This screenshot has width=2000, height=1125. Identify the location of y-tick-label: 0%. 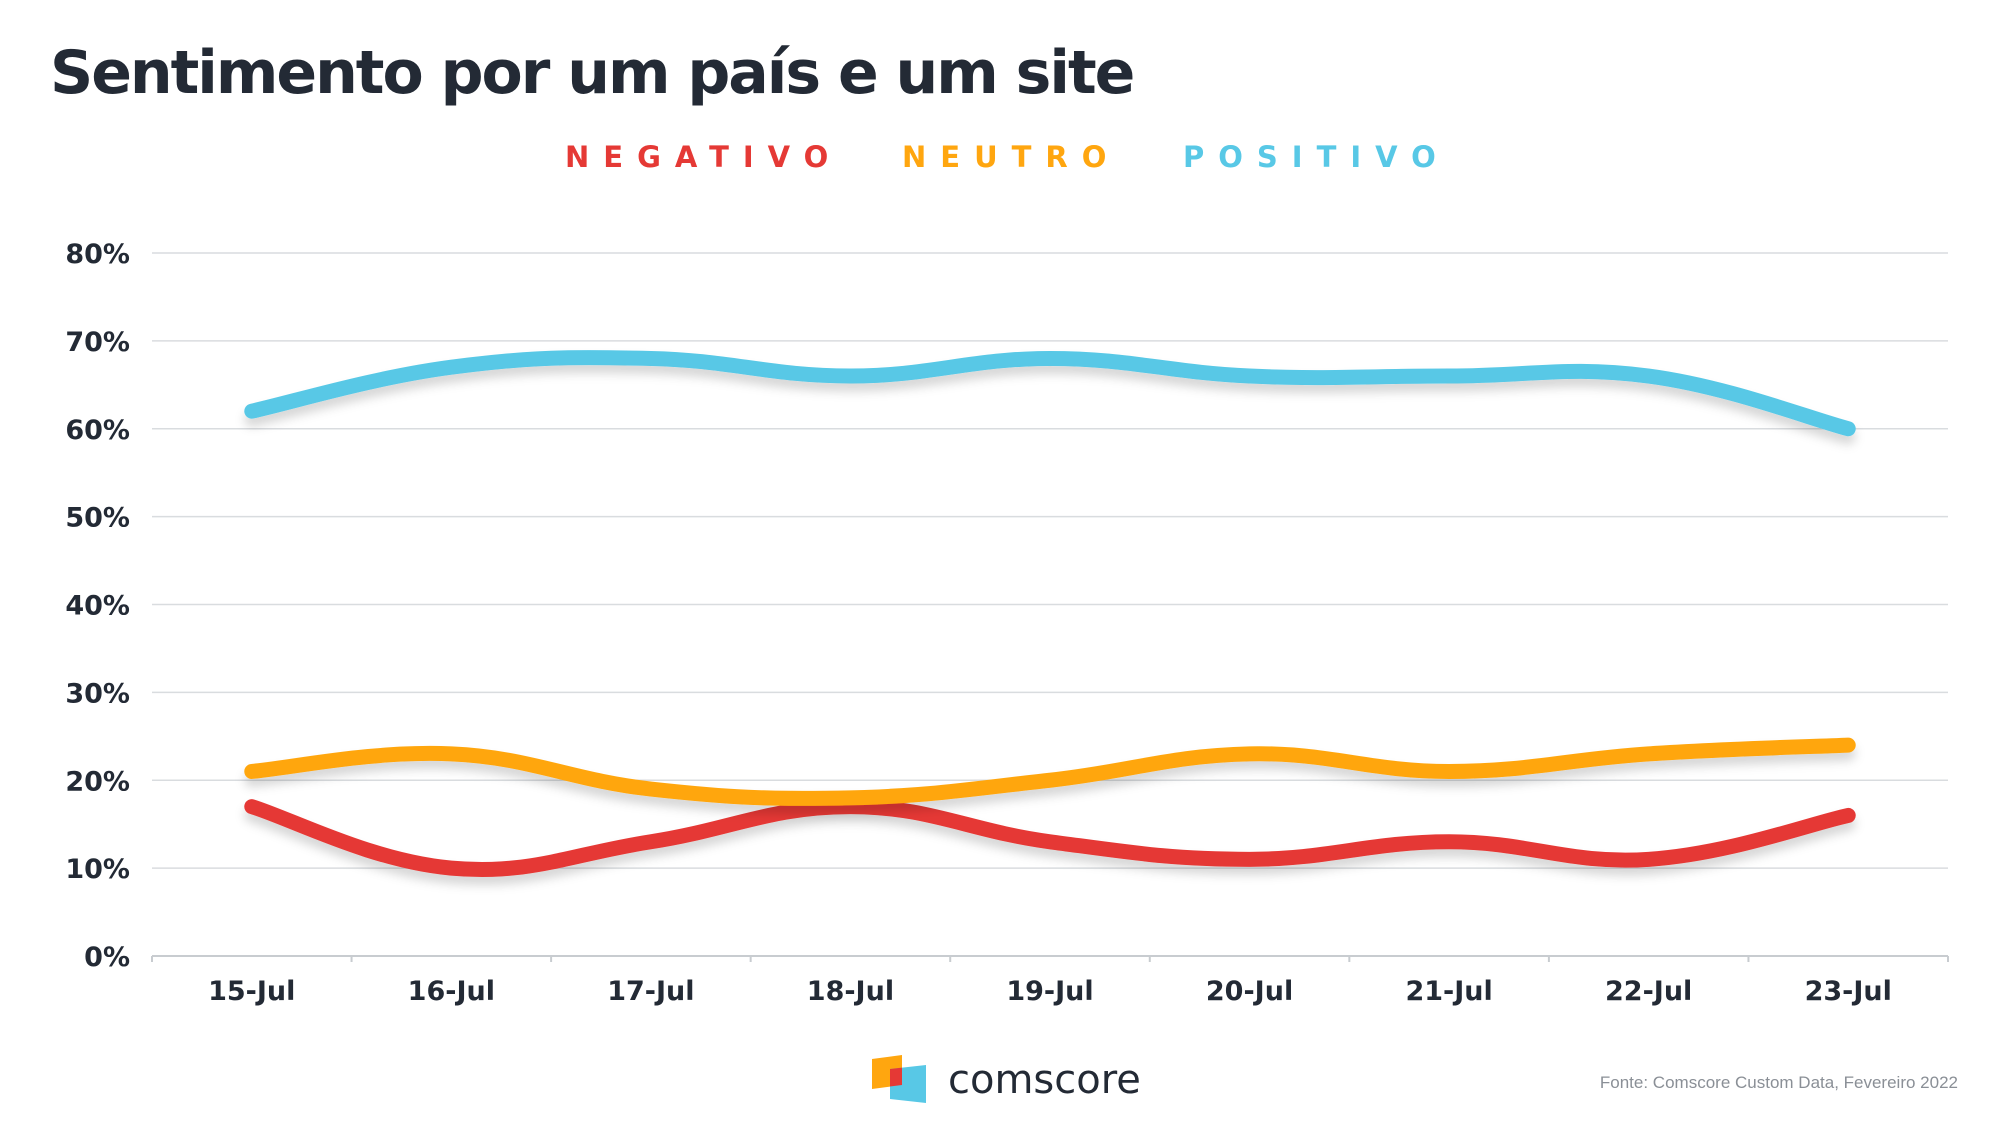
(107, 957).